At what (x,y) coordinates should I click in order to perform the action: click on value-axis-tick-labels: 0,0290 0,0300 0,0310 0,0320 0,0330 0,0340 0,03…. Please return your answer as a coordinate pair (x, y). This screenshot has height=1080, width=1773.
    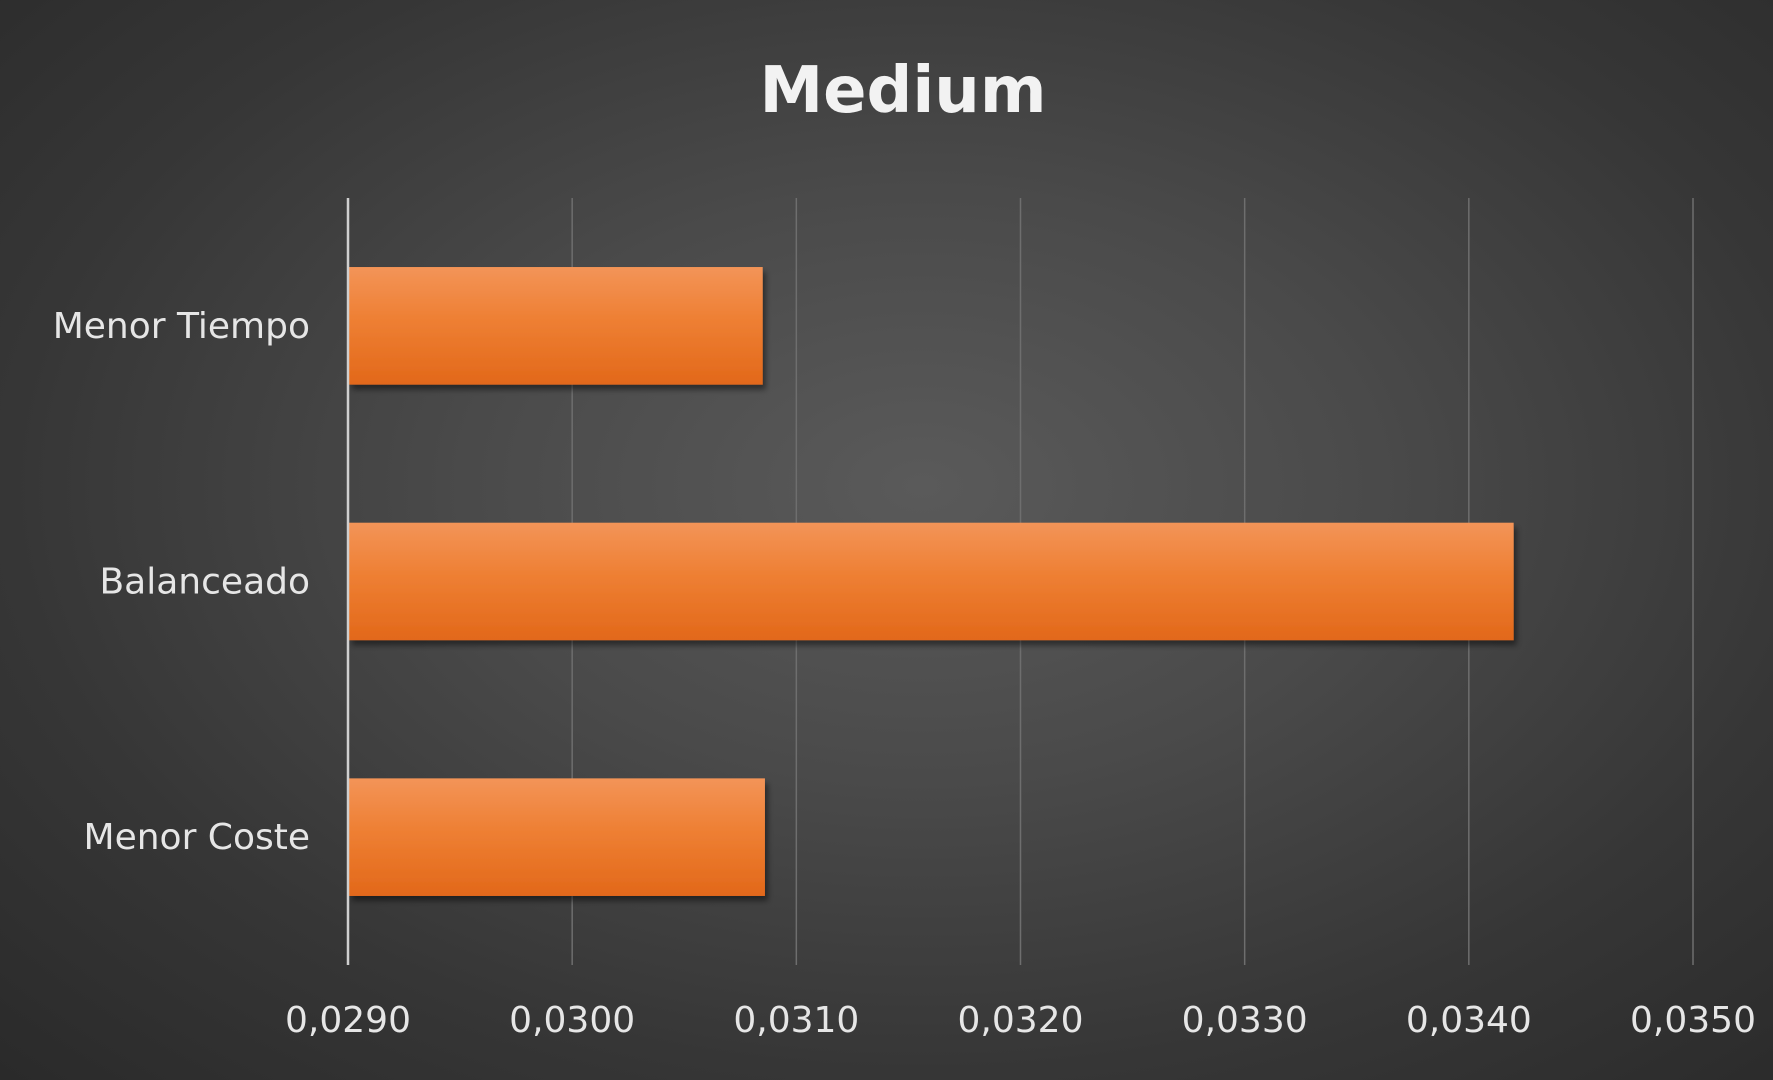
    Looking at the image, I should click on (1020, 1020).